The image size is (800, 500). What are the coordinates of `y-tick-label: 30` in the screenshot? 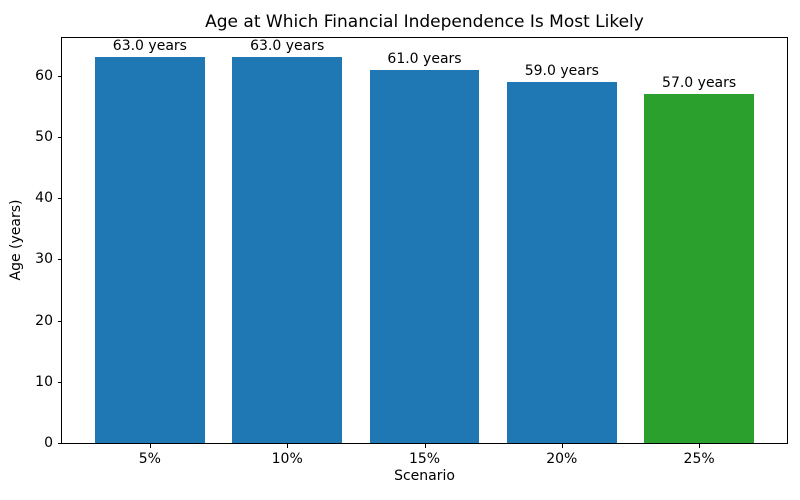 It's located at (44, 259).